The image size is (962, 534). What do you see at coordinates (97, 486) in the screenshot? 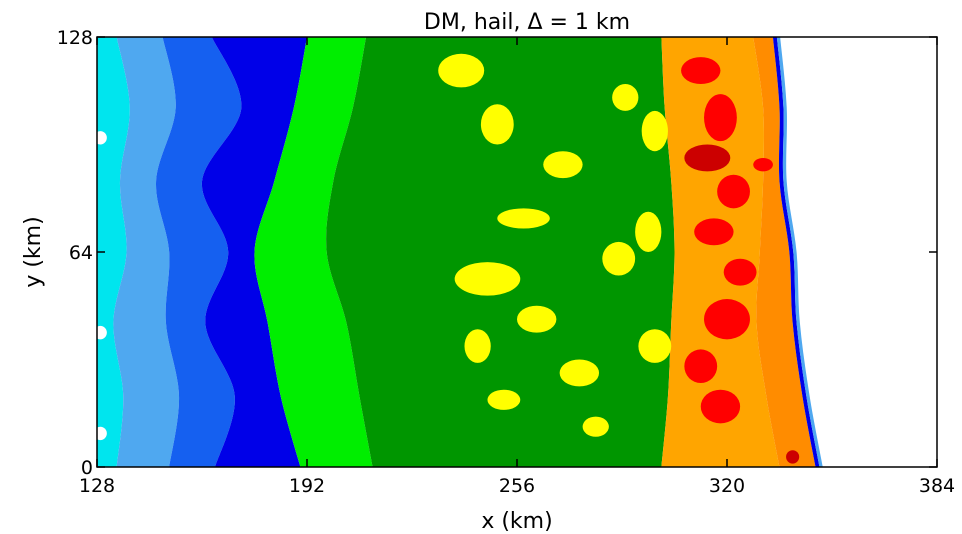
I see `x-tick-label-0: 128` at bounding box center [97, 486].